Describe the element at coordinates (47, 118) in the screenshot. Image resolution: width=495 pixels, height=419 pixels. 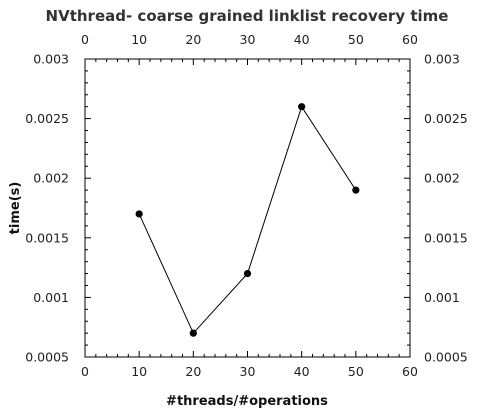
I see `y-tick-label-left: 0.0025` at that location.